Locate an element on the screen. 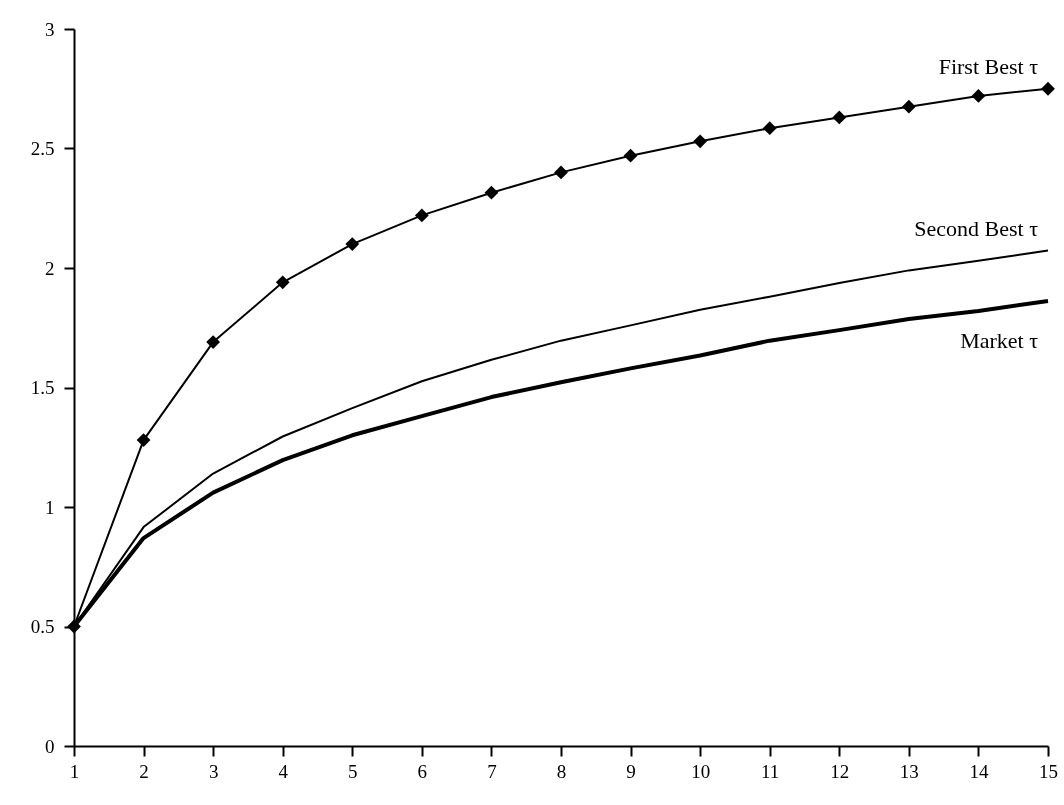  x-tick-label: 12 is located at coordinates (840, 771).